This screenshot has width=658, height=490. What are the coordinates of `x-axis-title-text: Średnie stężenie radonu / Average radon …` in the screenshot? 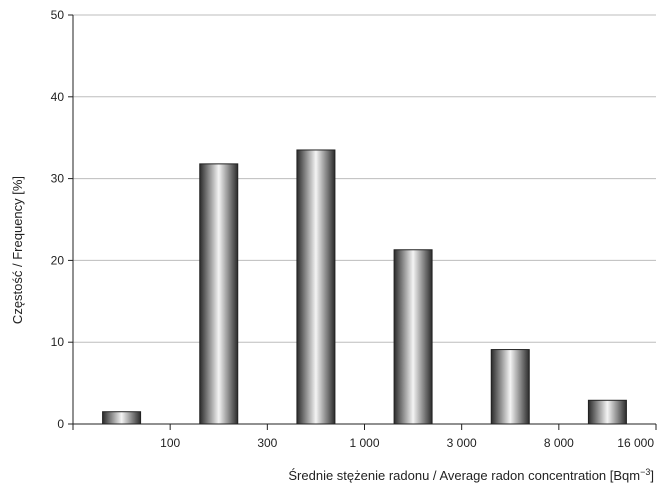 It's located at (464, 475).